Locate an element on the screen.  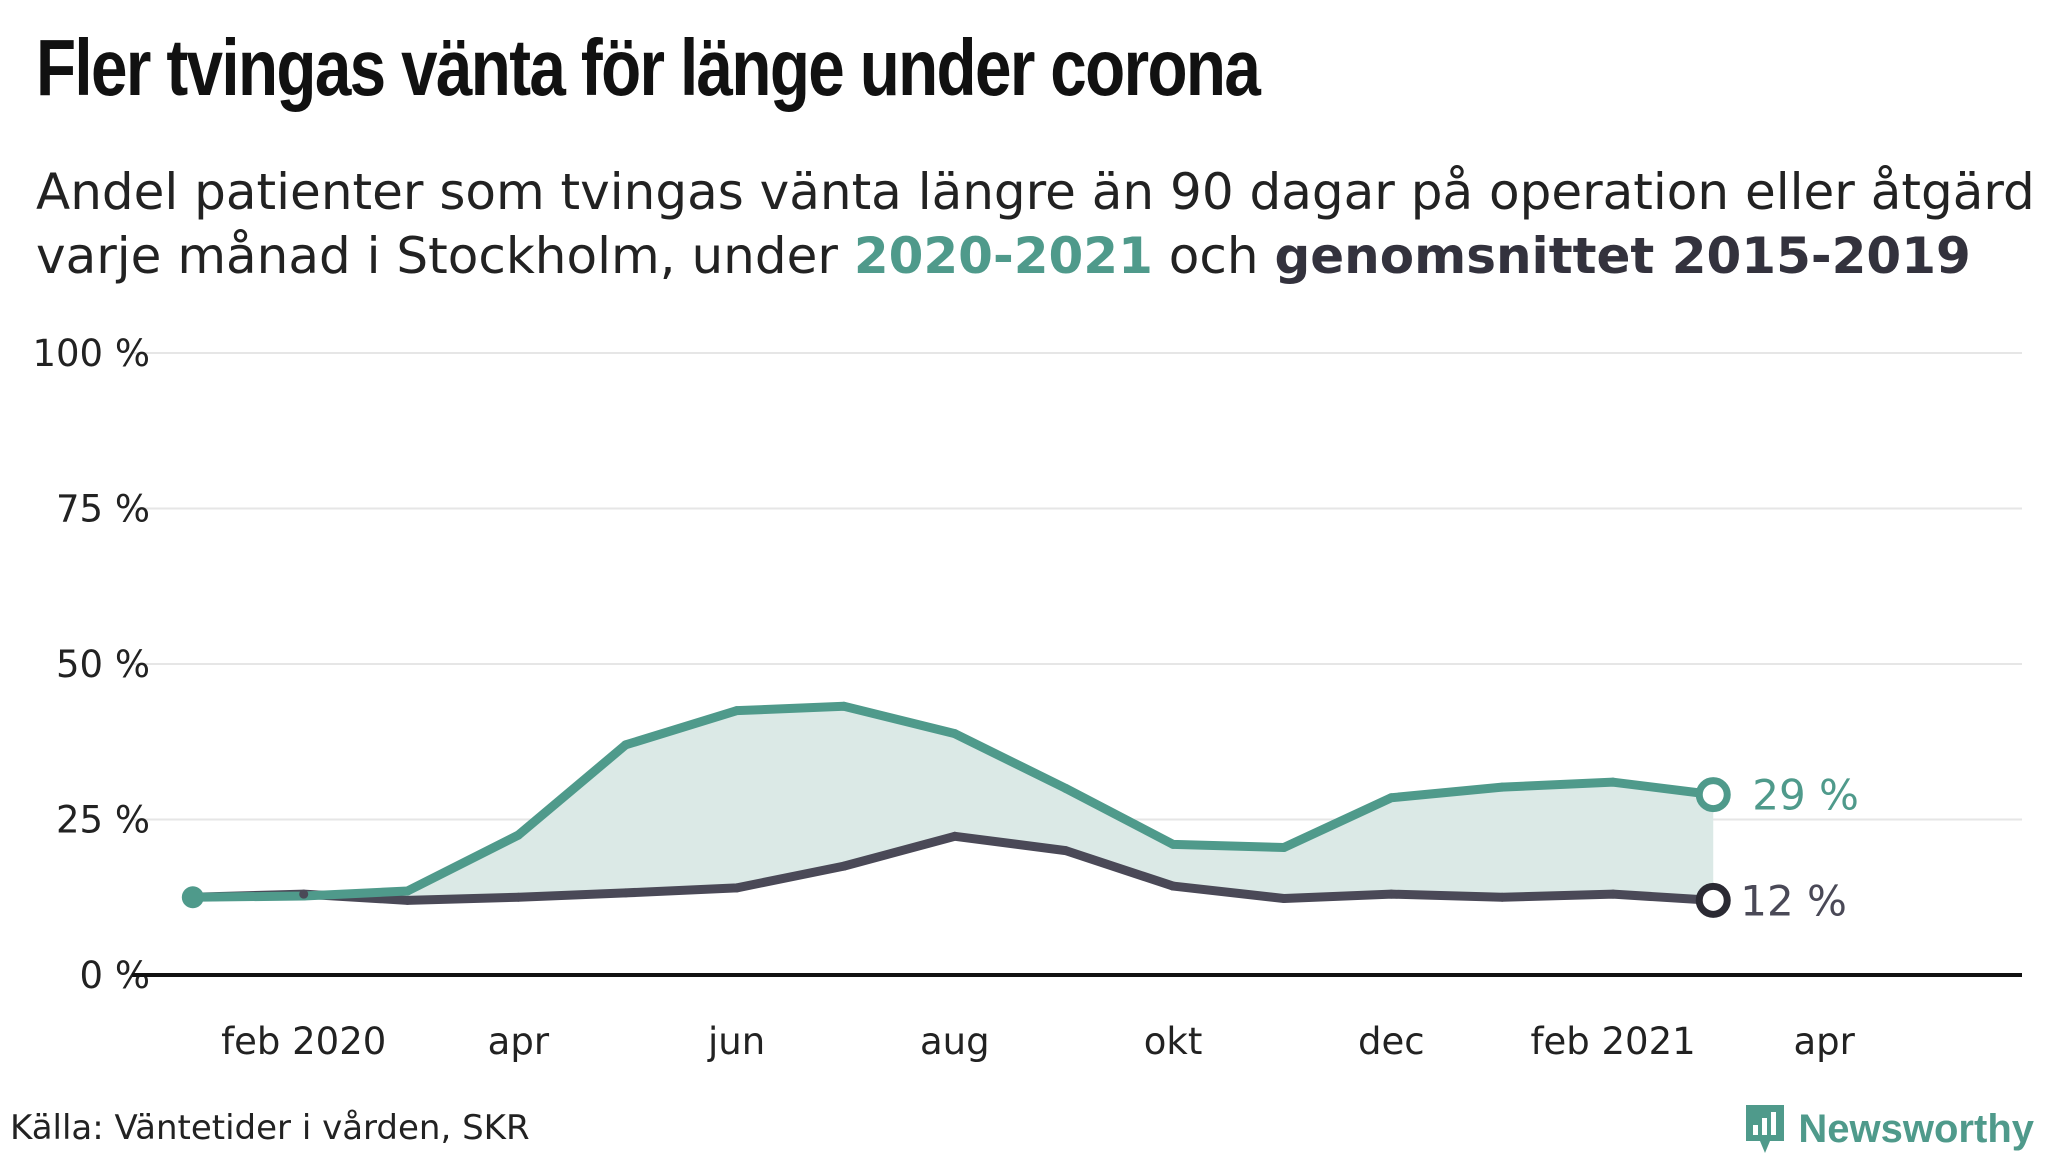
y-tick-label: 50 % is located at coordinates (103, 664).